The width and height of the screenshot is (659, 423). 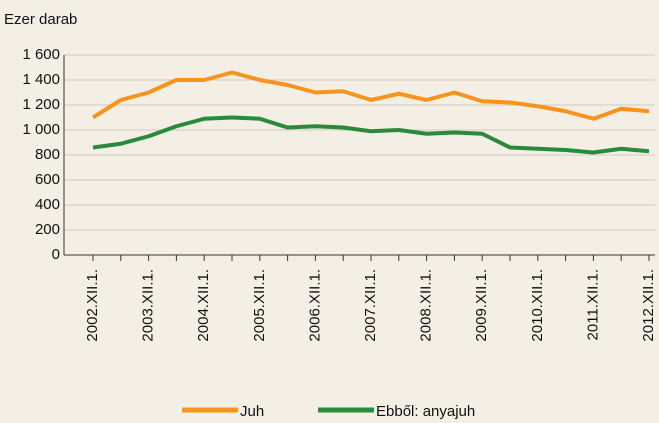 I want to click on legend-label: Ebből: anyajuh, so click(x=425, y=411).